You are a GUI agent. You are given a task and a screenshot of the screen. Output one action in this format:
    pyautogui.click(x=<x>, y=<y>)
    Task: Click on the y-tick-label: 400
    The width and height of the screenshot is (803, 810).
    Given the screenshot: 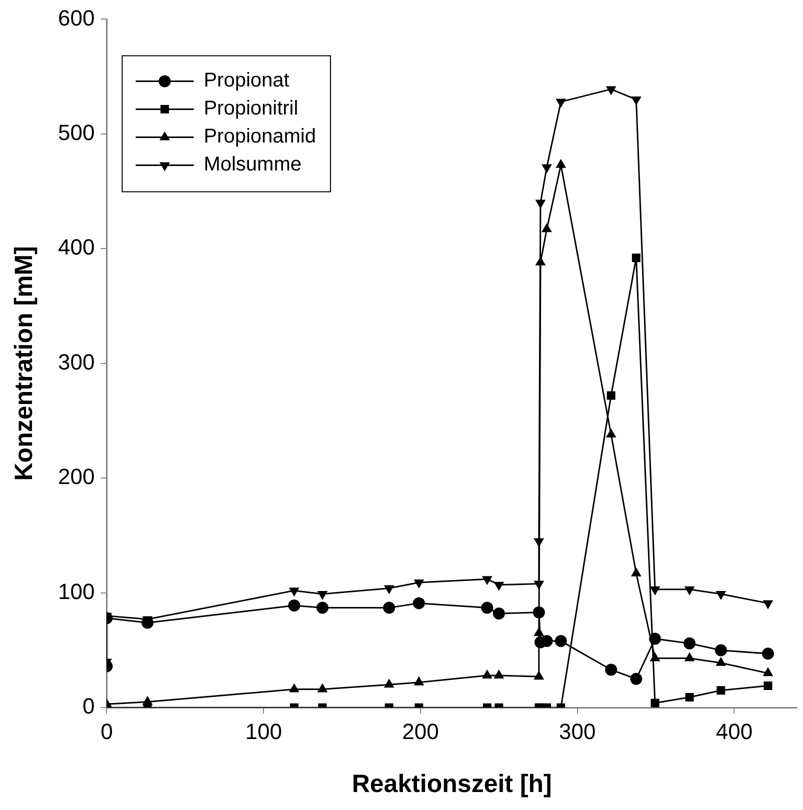 What is the action you would take?
    pyautogui.click(x=76, y=247)
    